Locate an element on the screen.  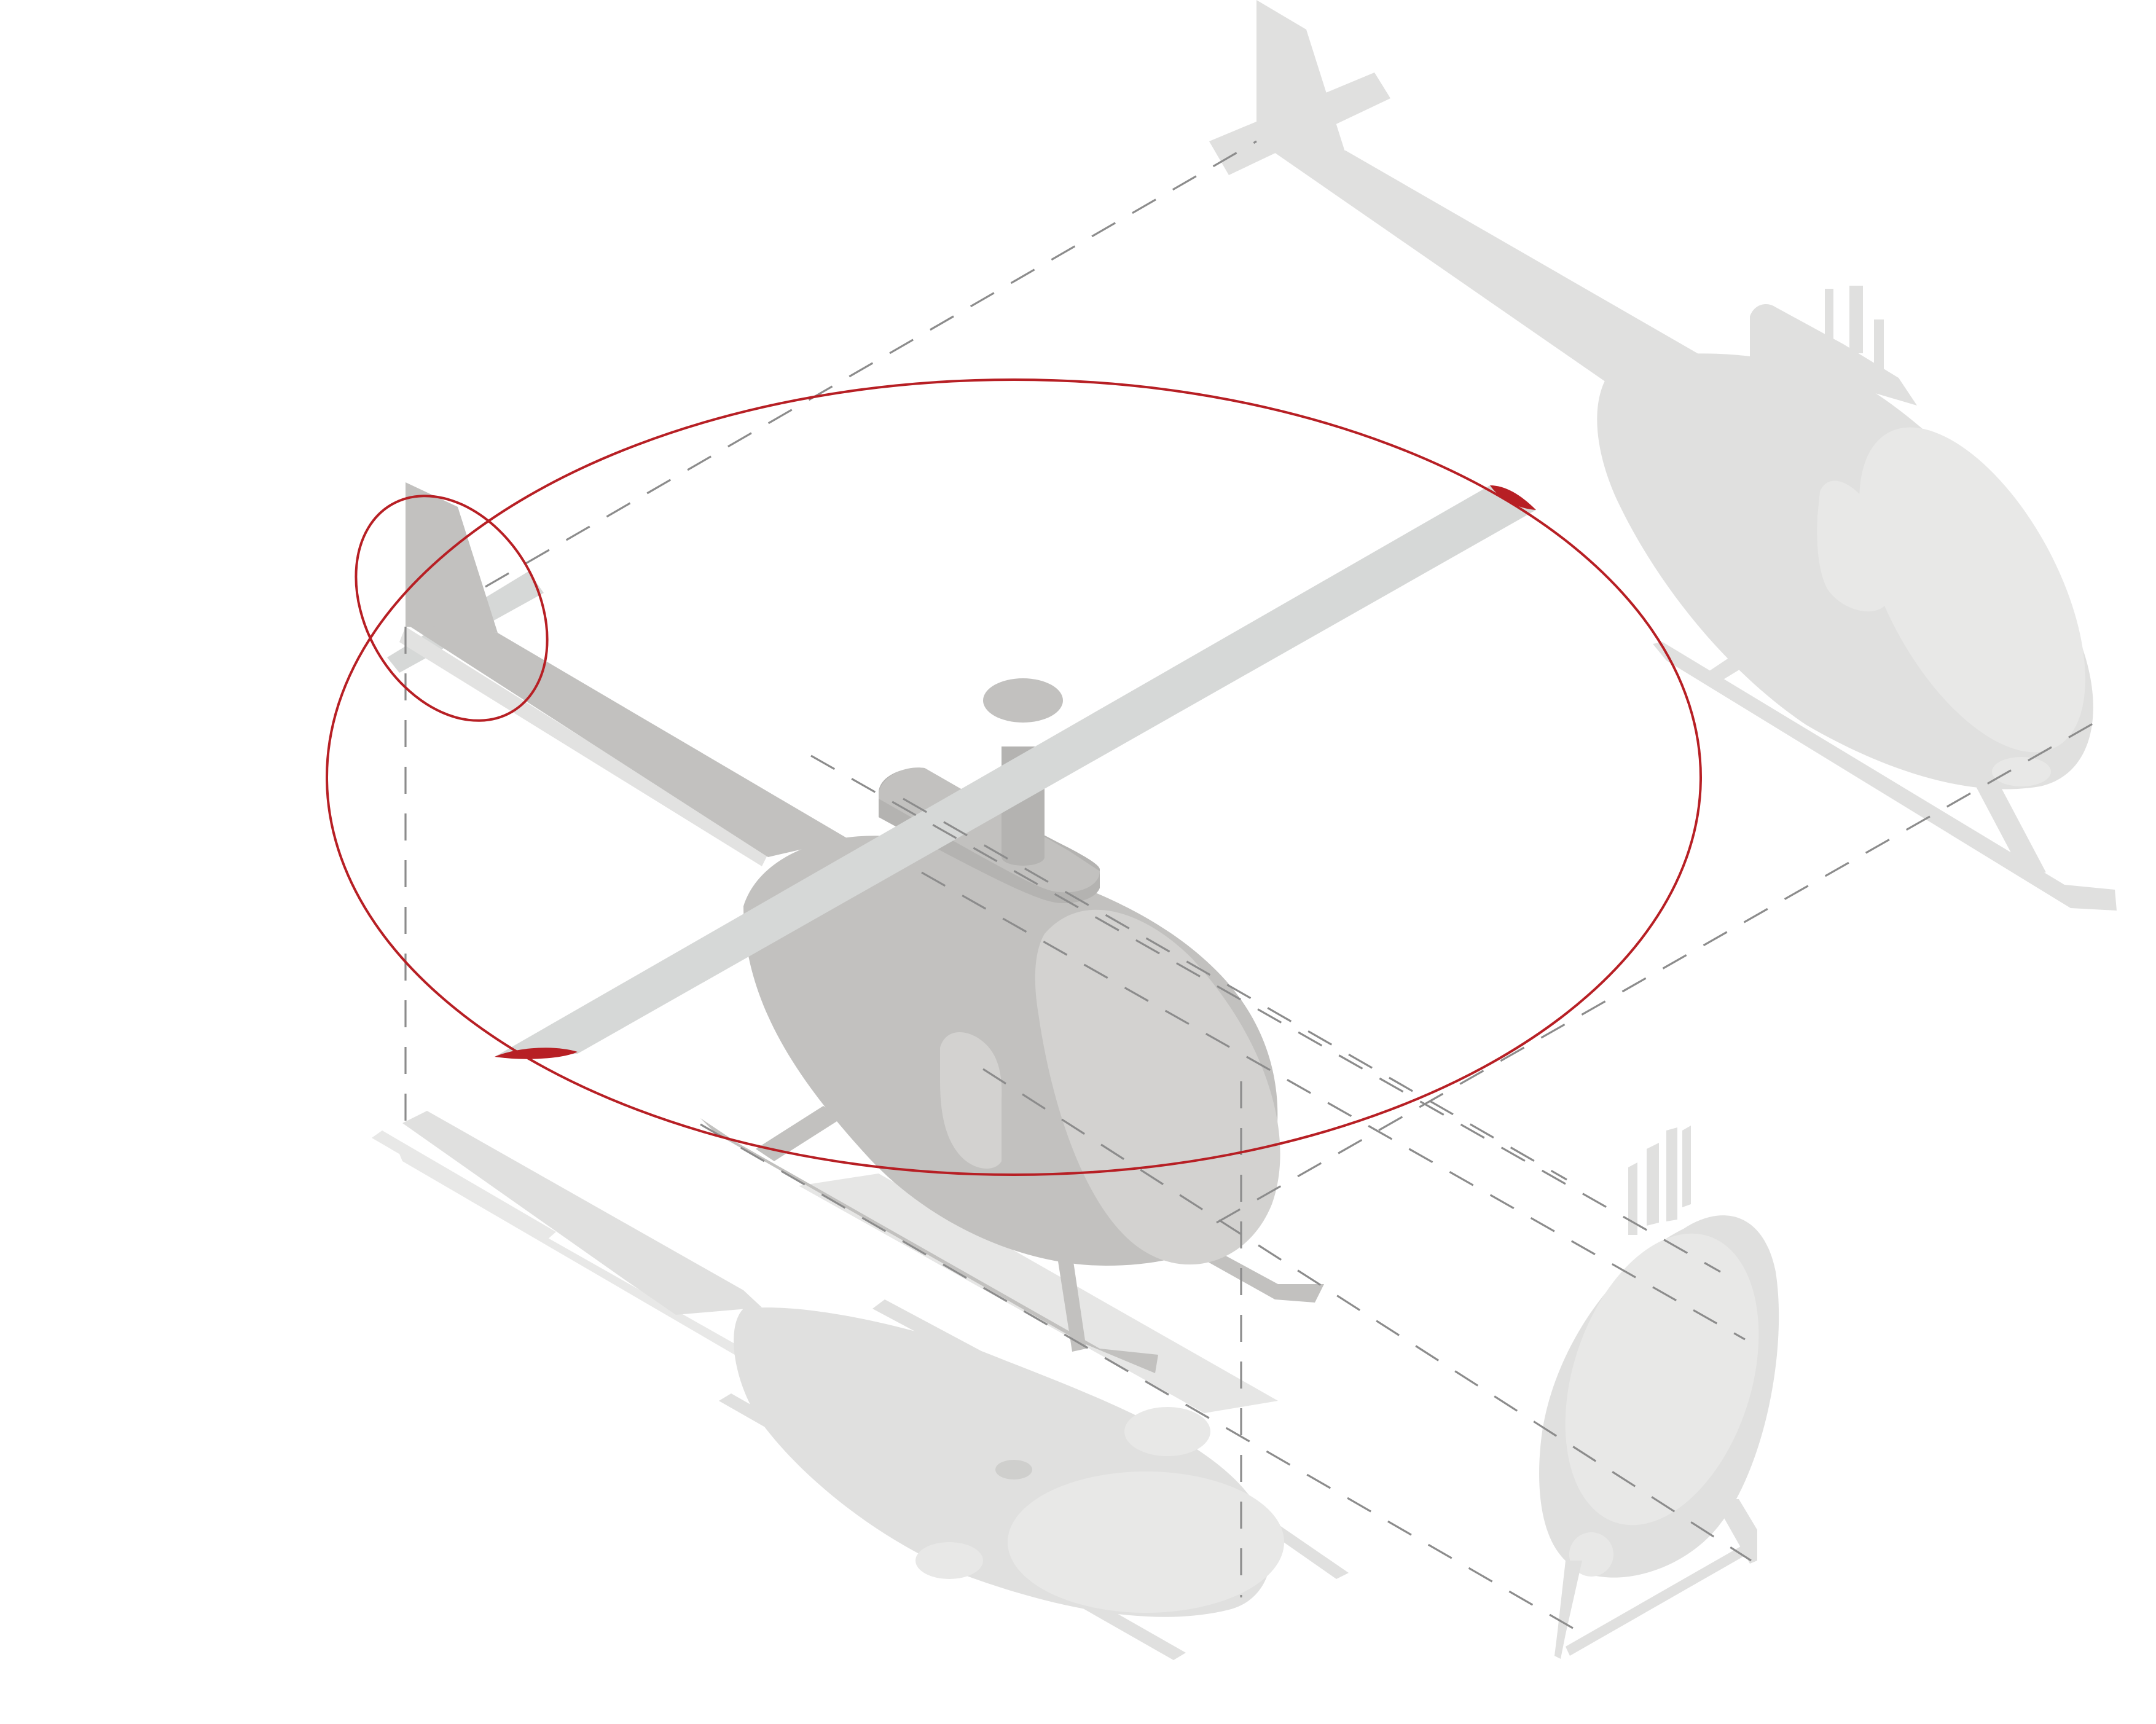
front-projection-view is located at coordinates (1659, 1392).